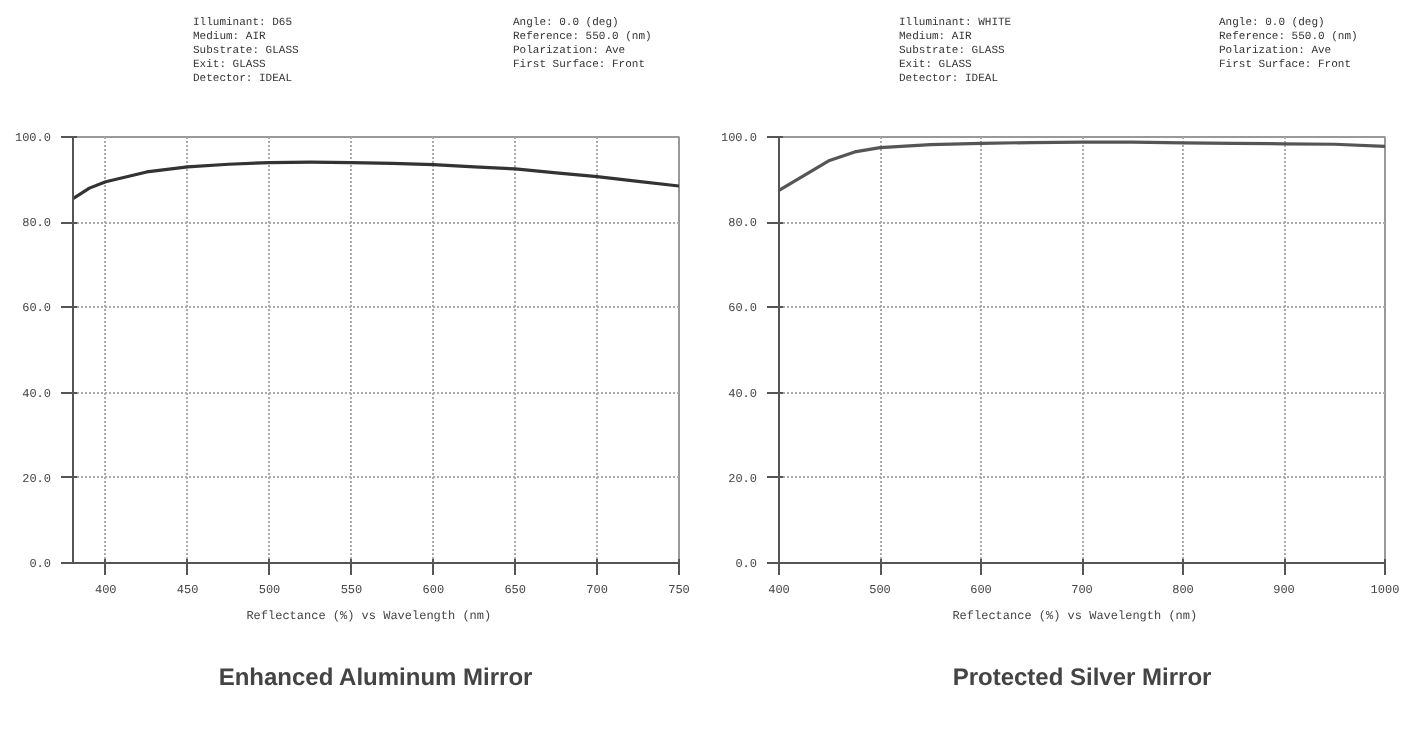 This screenshot has width=1414, height=732. I want to click on line-series, so click(376, 180).